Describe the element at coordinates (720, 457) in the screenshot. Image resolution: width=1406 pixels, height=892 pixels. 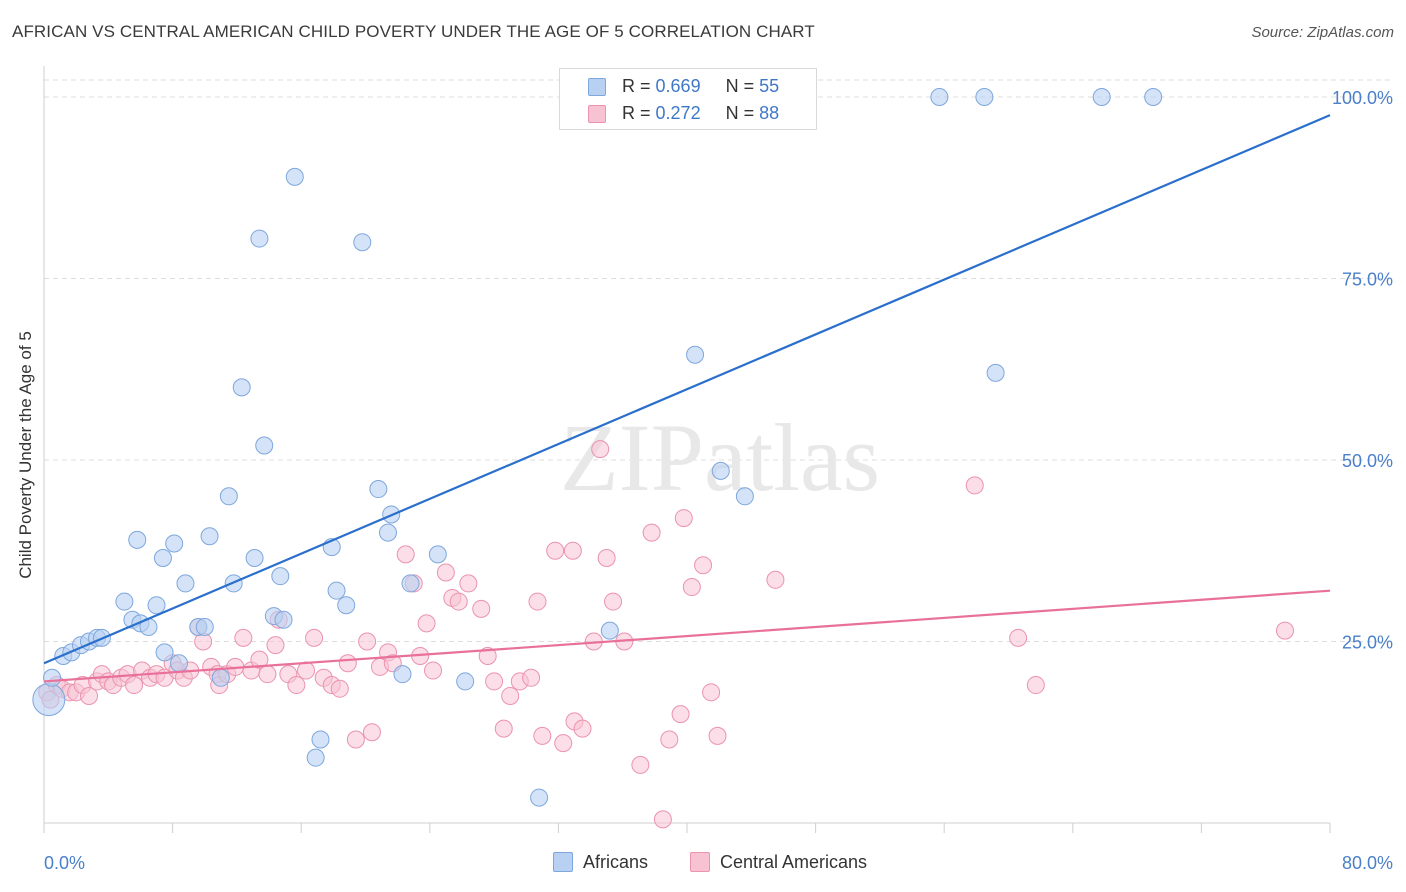
I see `watermark: ZIPatlas` at that location.